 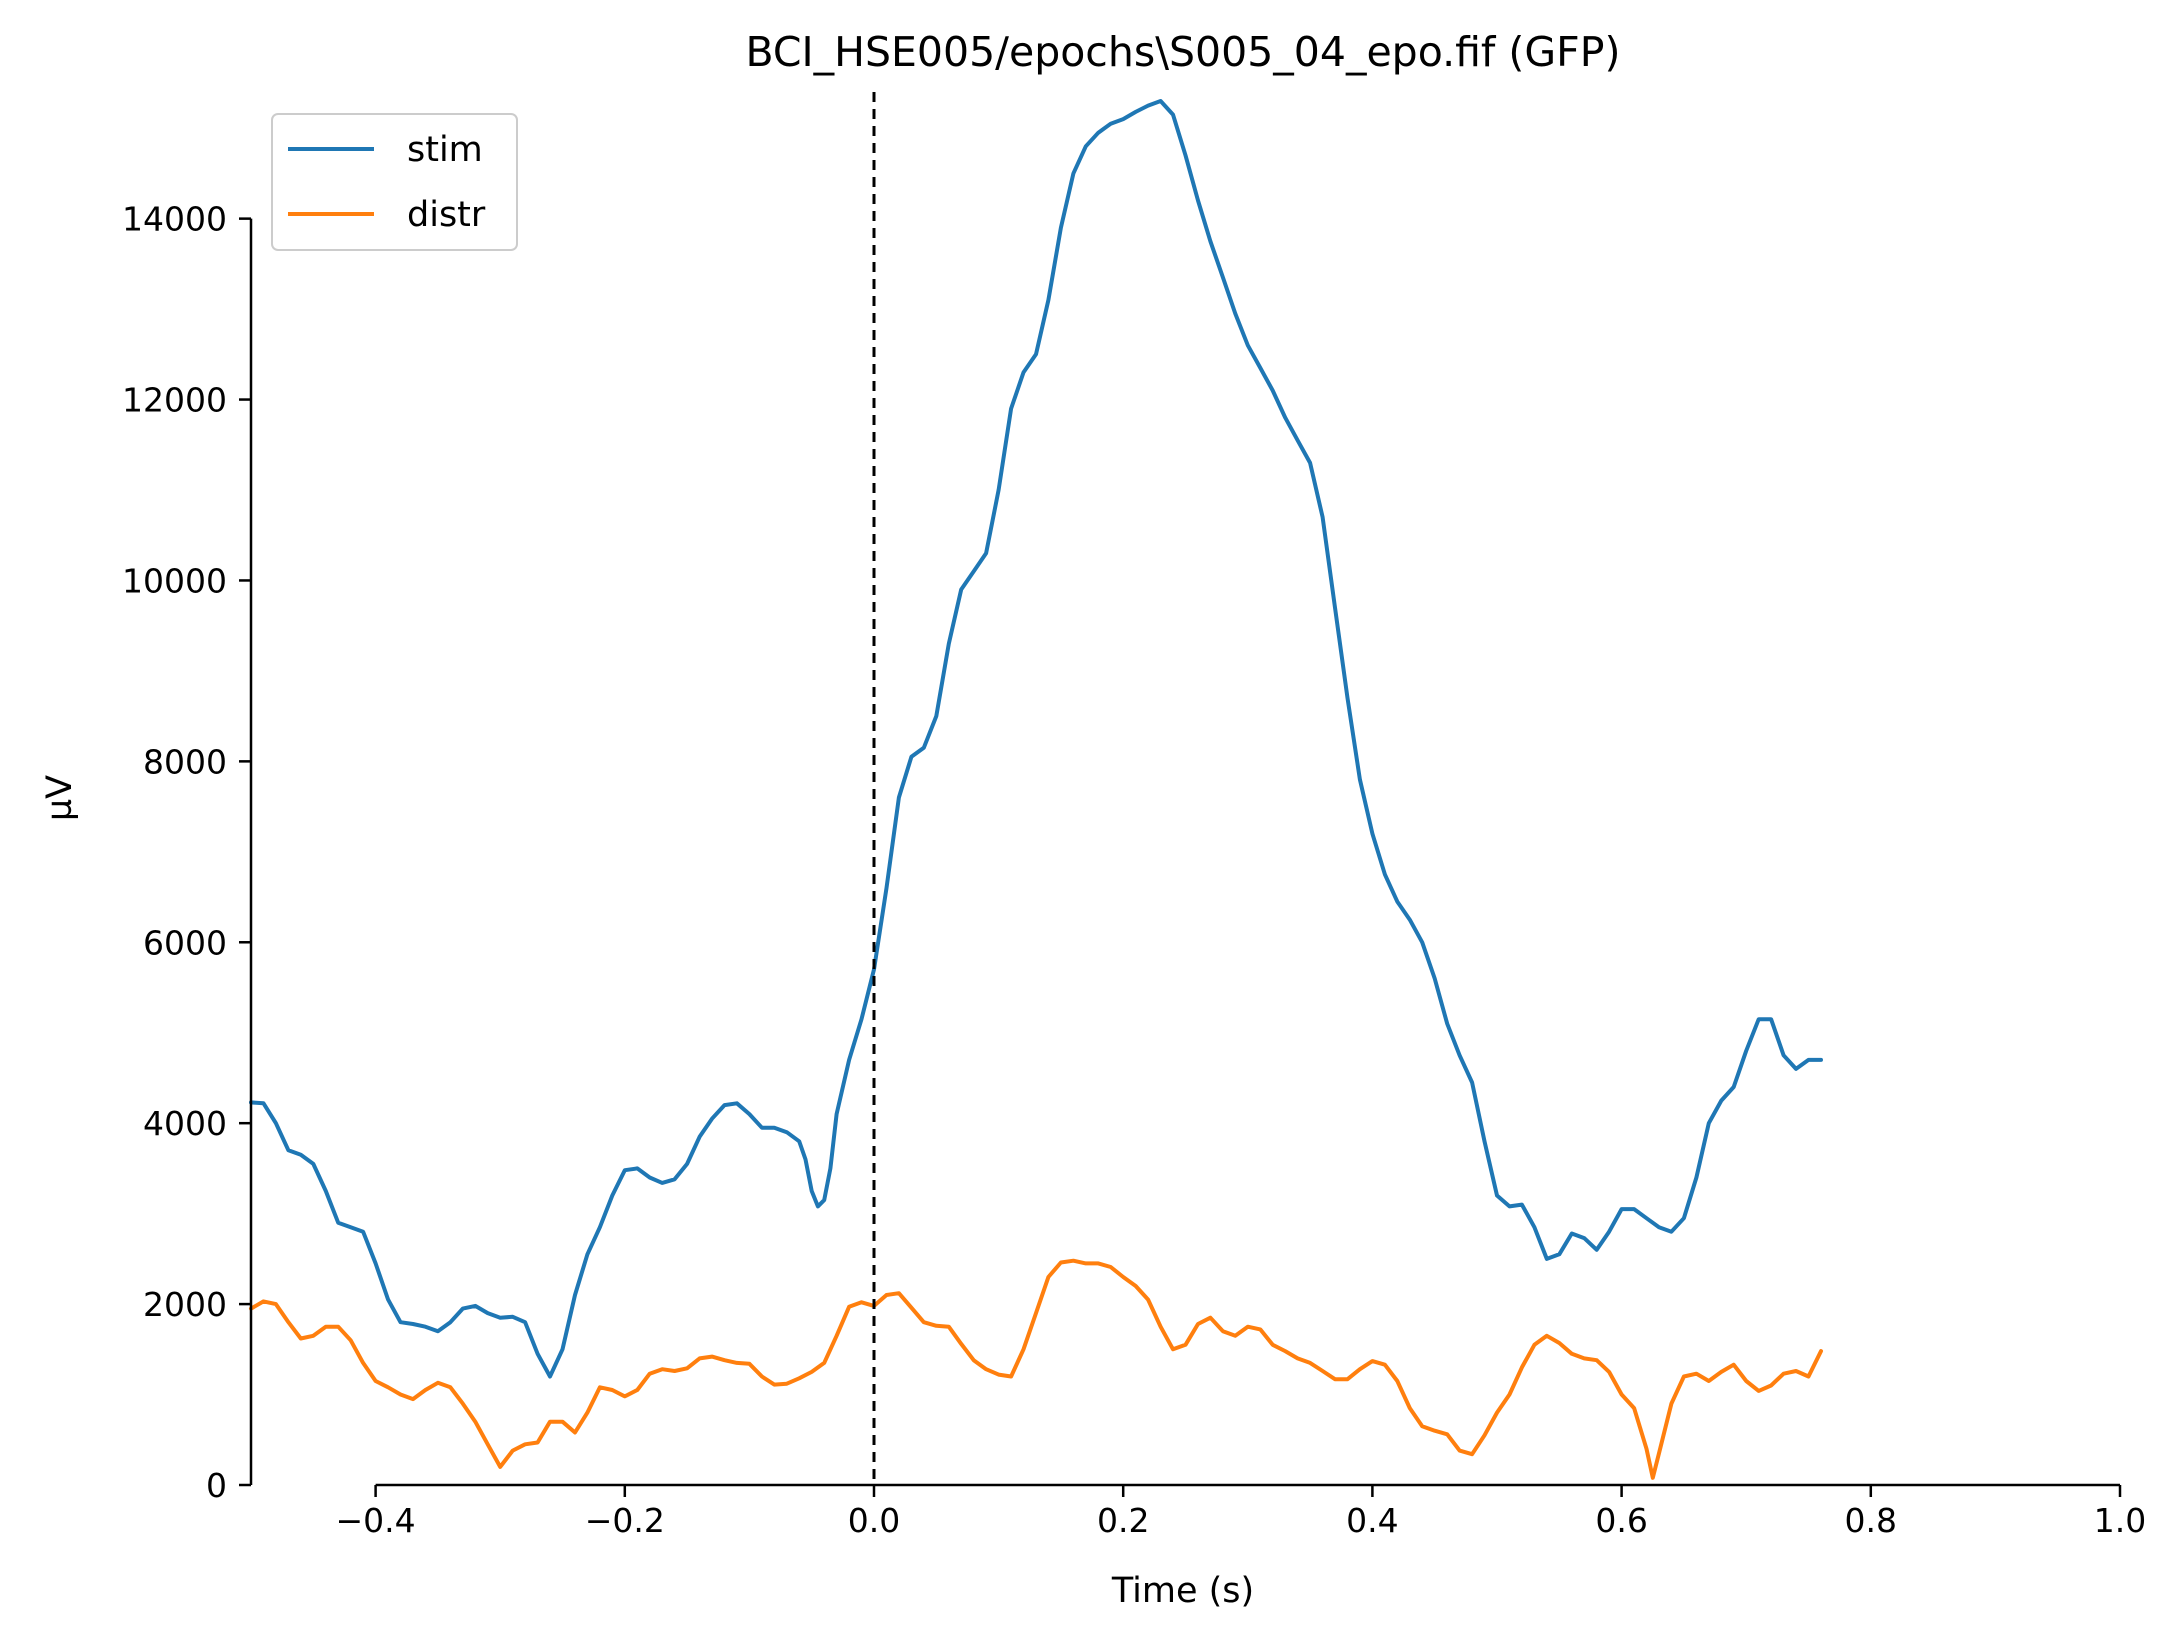 I want to click on x-tick-label: 0.4, so click(x=1372, y=1520).